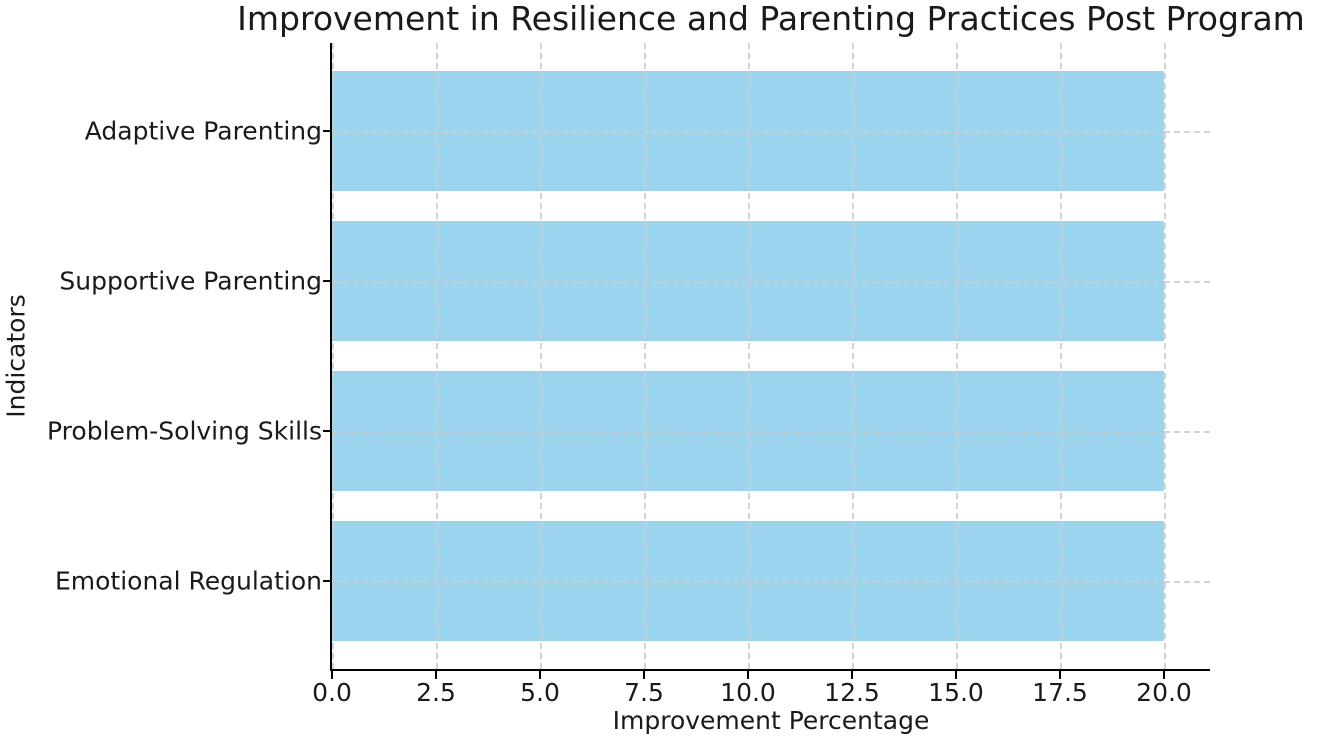 This screenshot has height=741, width=1334. What do you see at coordinates (436, 692) in the screenshot?
I see `x-tick-label: 2.5` at bounding box center [436, 692].